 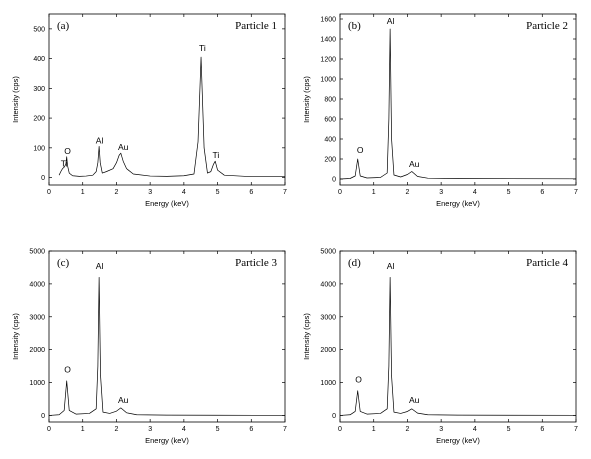 I want to click on y-tick-label: 100, so click(x=39, y=148).